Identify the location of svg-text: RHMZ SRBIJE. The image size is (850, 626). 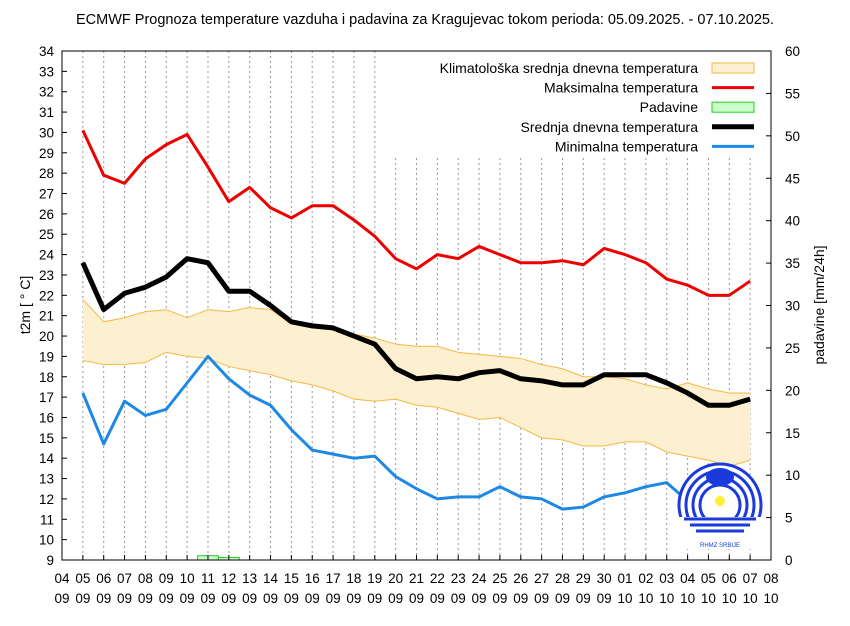
(720, 546).